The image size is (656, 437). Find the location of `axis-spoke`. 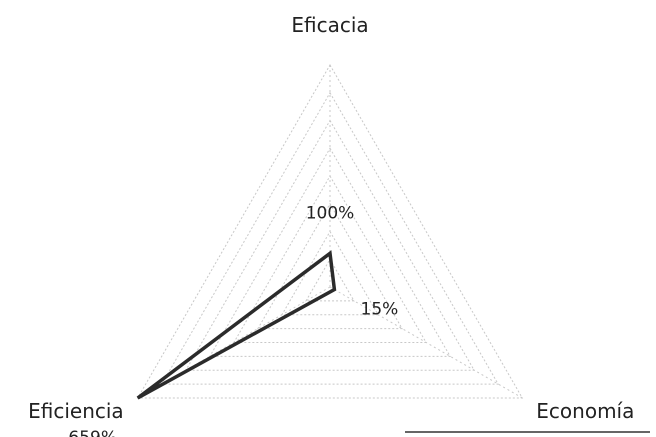

axis-spoke is located at coordinates (426, 342).